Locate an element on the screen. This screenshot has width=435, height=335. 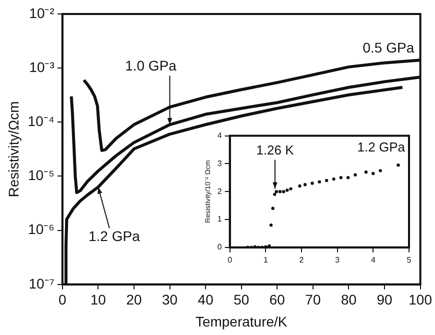
x-tick-label: 3 is located at coordinates (337, 259).